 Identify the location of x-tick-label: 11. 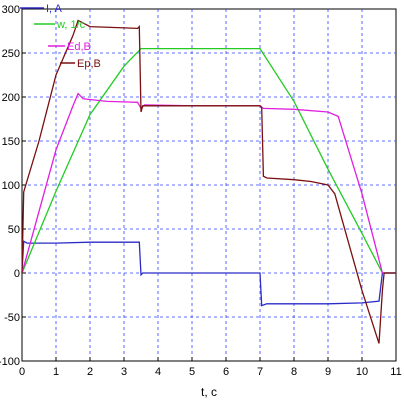
(395, 372).